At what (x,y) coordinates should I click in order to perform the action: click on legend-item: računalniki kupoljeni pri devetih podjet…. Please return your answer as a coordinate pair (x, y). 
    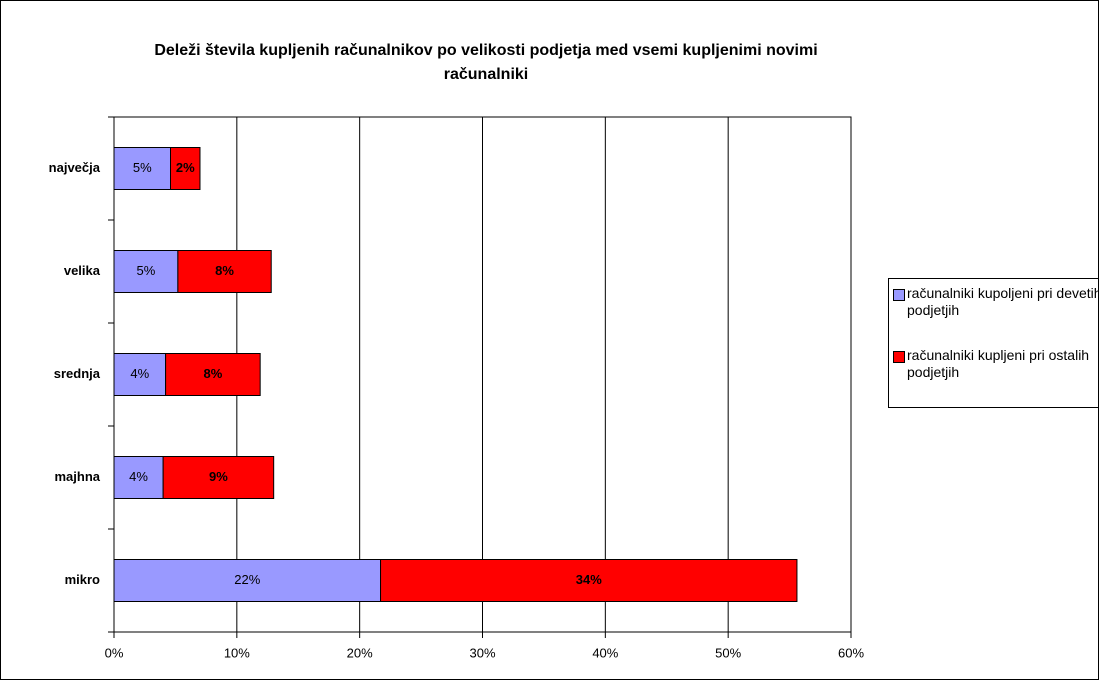
    Looking at the image, I should click on (996, 302).